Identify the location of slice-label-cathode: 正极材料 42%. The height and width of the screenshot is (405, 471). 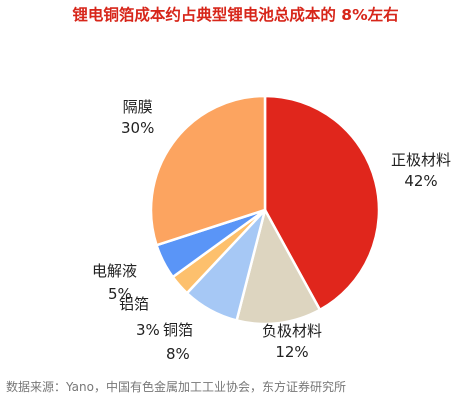
(421, 171).